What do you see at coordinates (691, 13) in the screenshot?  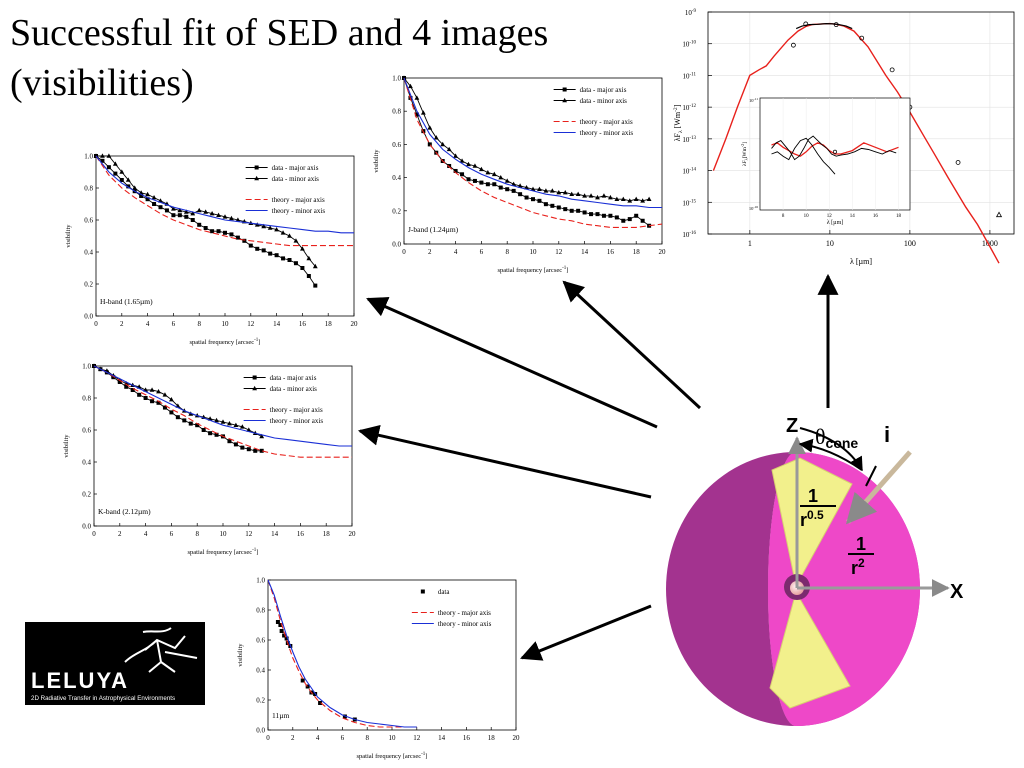 I see `y-tick-label: 10-9` at bounding box center [691, 13].